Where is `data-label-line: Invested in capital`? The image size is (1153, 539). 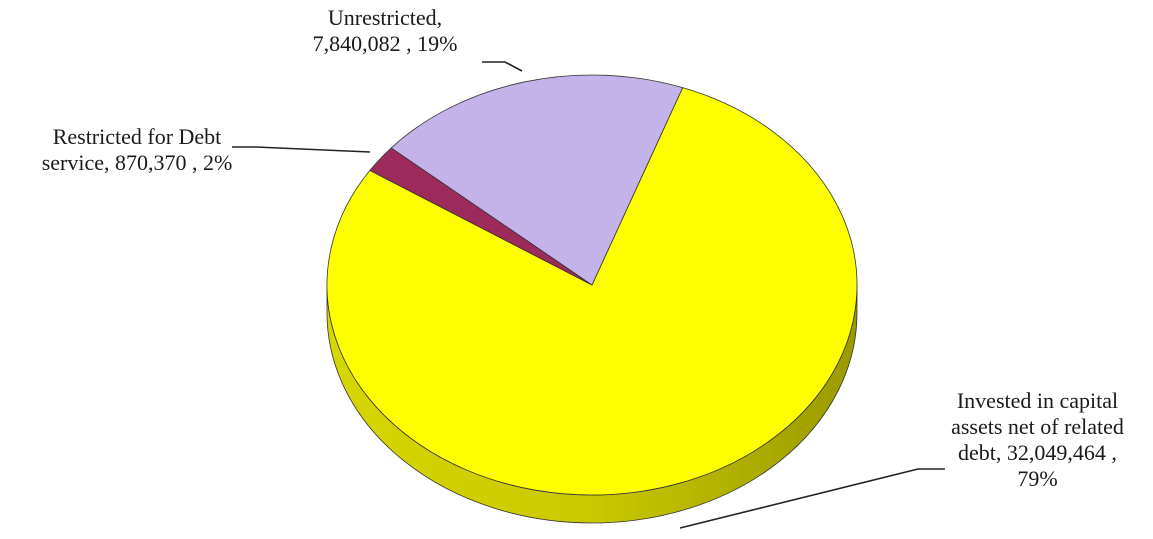
data-label-line: Invested in capital is located at coordinates (1037, 400).